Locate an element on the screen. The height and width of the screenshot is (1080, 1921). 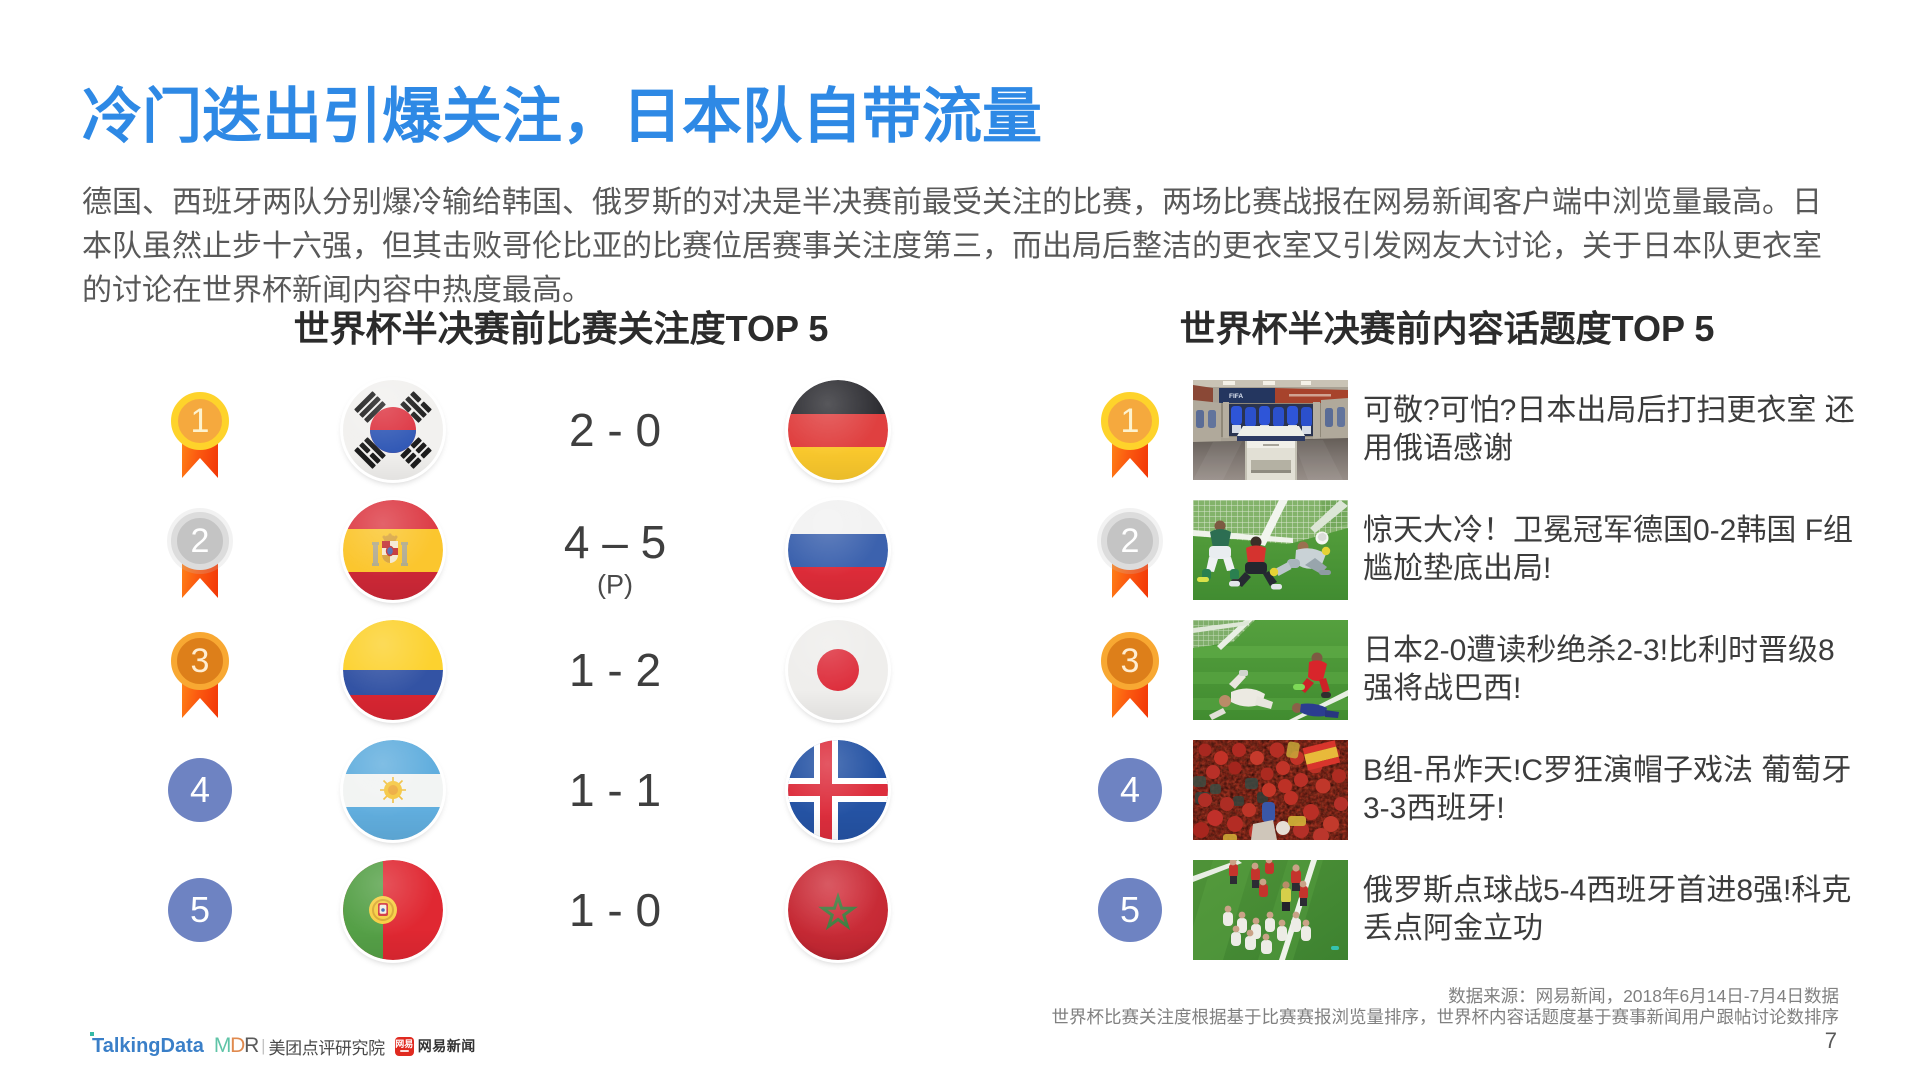
talkingdata-logo: TalkingData is located at coordinates (147, 1044).